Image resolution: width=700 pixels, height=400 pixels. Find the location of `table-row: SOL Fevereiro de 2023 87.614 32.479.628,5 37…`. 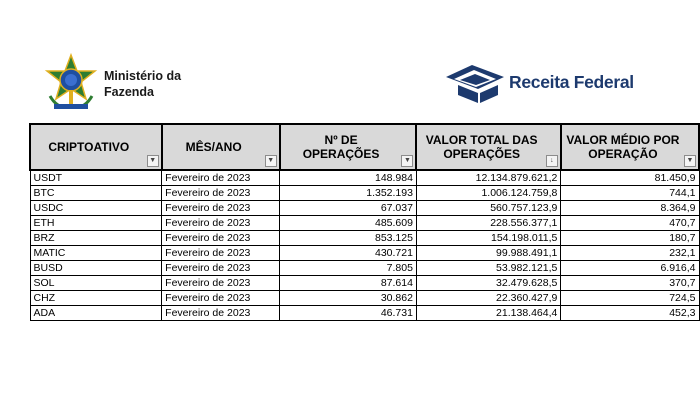

table-row: SOL Fevereiro de 2023 87.614 32.479.628,5 37… is located at coordinates (364, 283).